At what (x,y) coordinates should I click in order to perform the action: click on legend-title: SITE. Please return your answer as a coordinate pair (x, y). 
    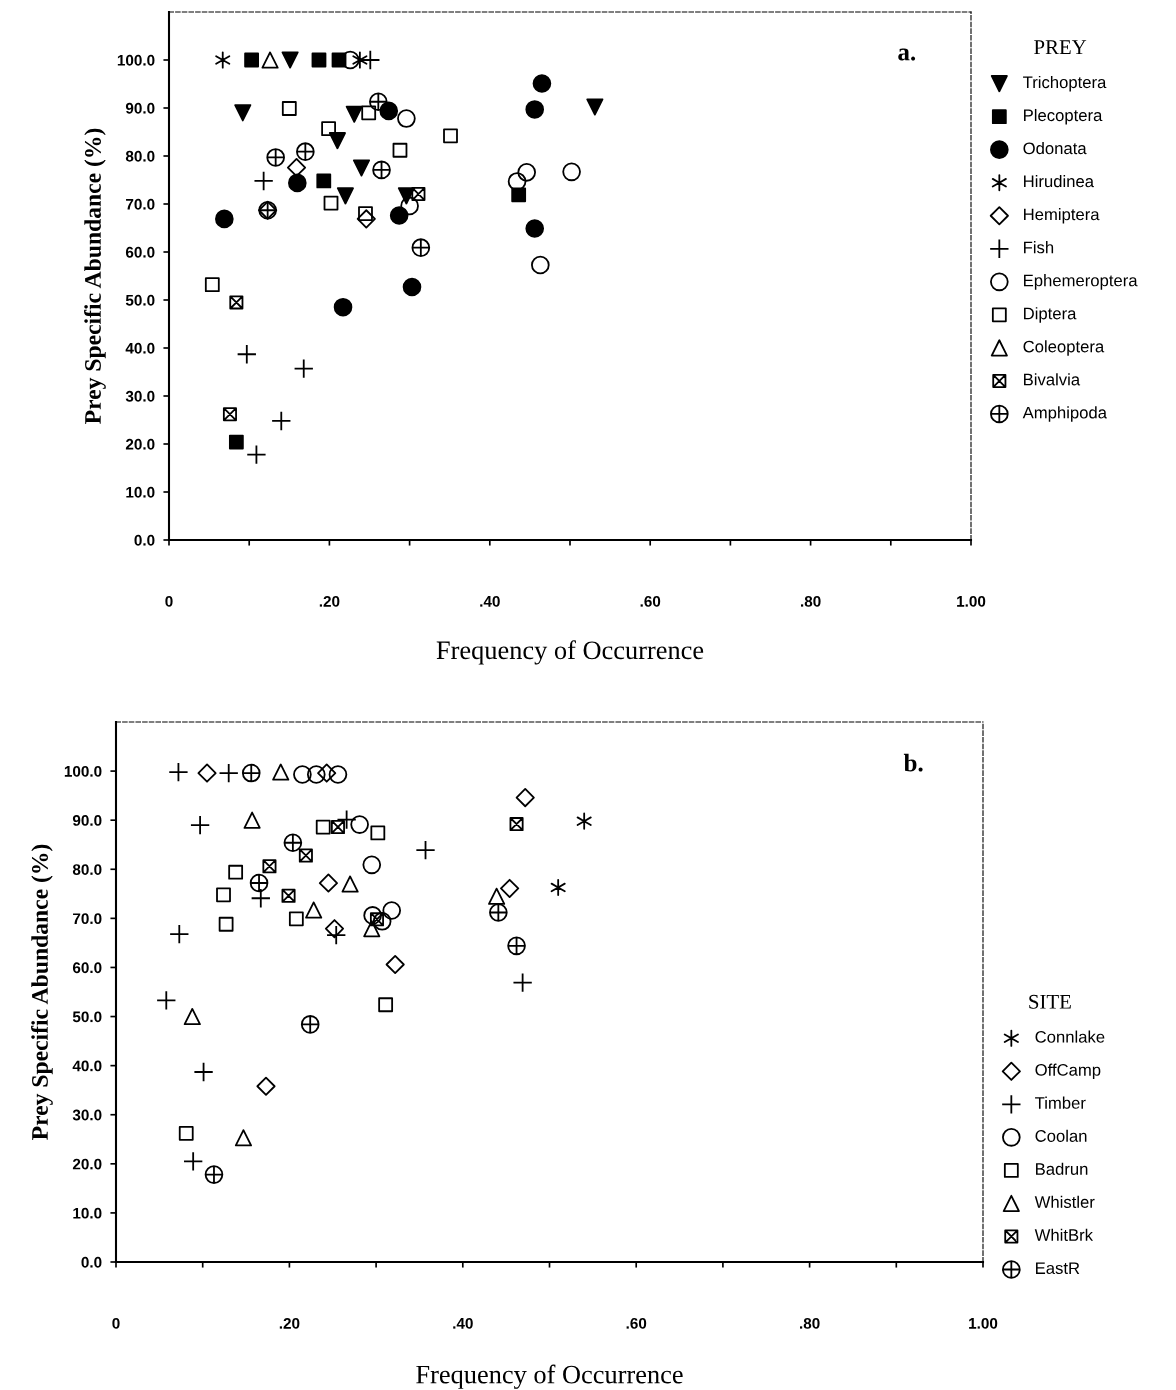
    Looking at the image, I should click on (1050, 1001).